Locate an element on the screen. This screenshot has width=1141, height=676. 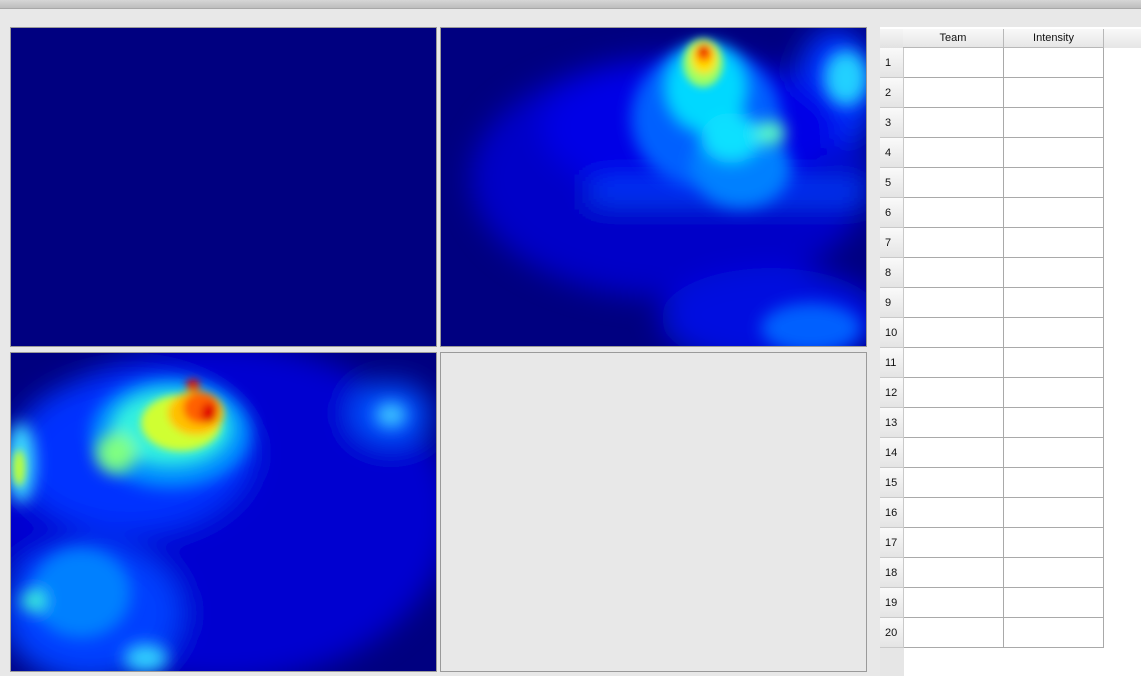
table-row: 14 is located at coordinates (992, 453).